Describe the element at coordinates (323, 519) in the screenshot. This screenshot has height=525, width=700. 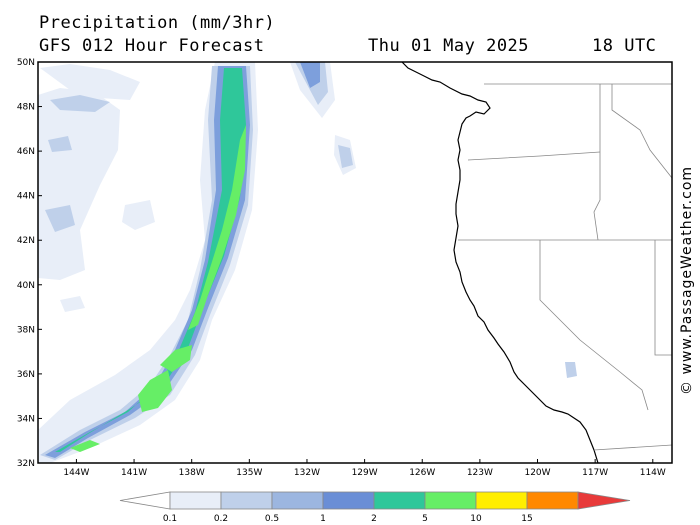
I see `legend-label: 1` at that location.